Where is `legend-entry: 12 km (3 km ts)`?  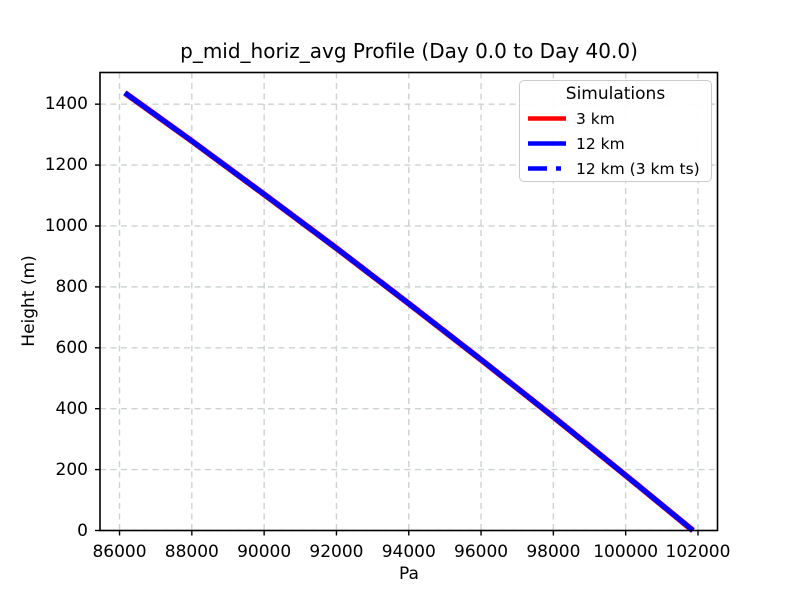 legend-entry: 12 km (3 km ts) is located at coordinates (615, 168).